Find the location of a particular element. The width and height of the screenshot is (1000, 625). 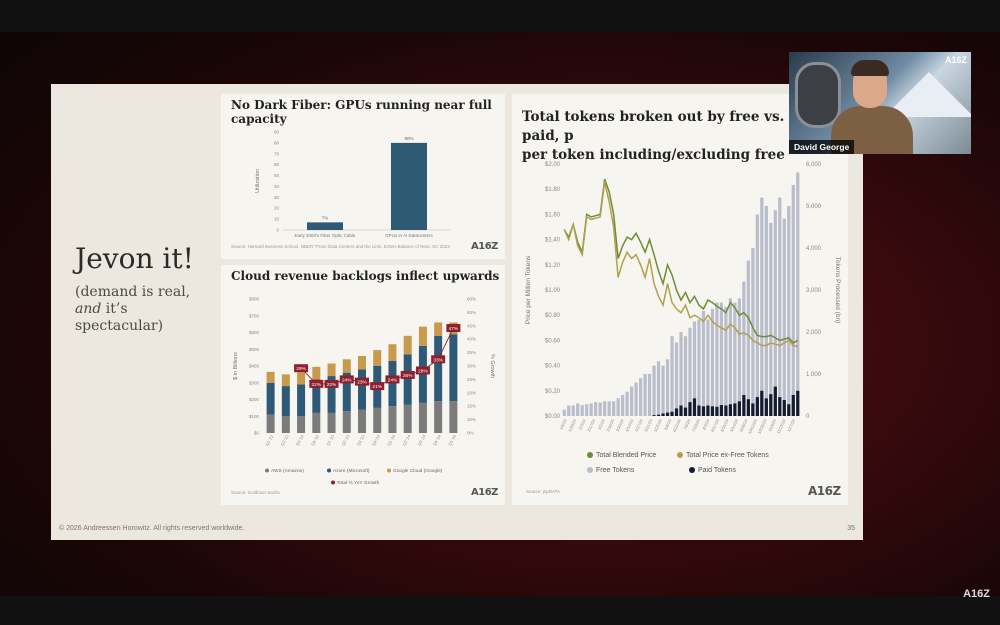

chart-title: Cloud revenue backlogs inflect upwards is located at coordinates (365, 276).